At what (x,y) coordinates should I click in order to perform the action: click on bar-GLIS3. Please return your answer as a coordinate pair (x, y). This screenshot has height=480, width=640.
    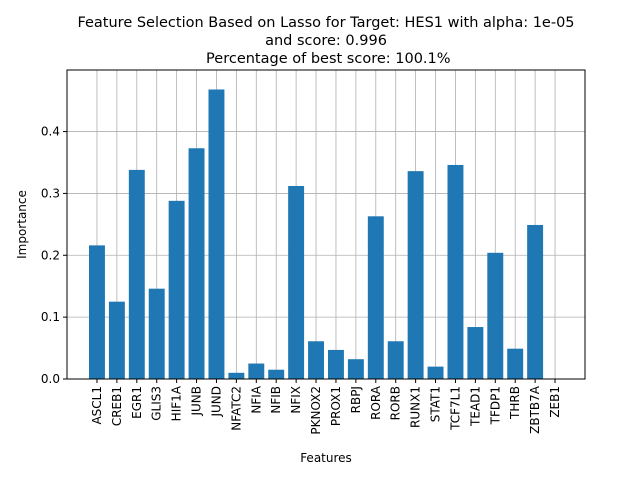
    Looking at the image, I should click on (156, 333).